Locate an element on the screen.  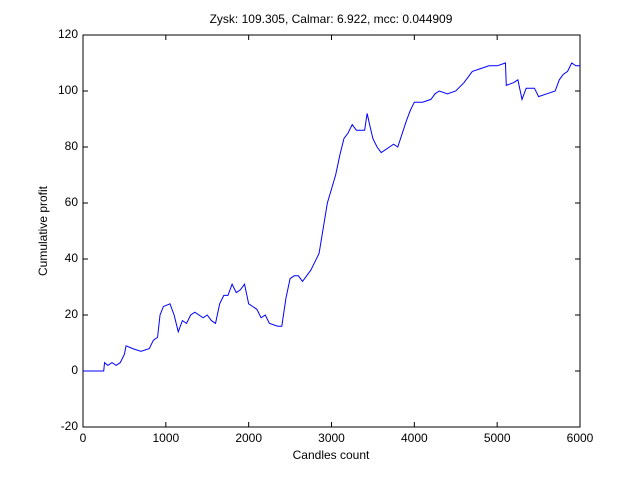
y-tick-label: 20 is located at coordinates (72, 314).